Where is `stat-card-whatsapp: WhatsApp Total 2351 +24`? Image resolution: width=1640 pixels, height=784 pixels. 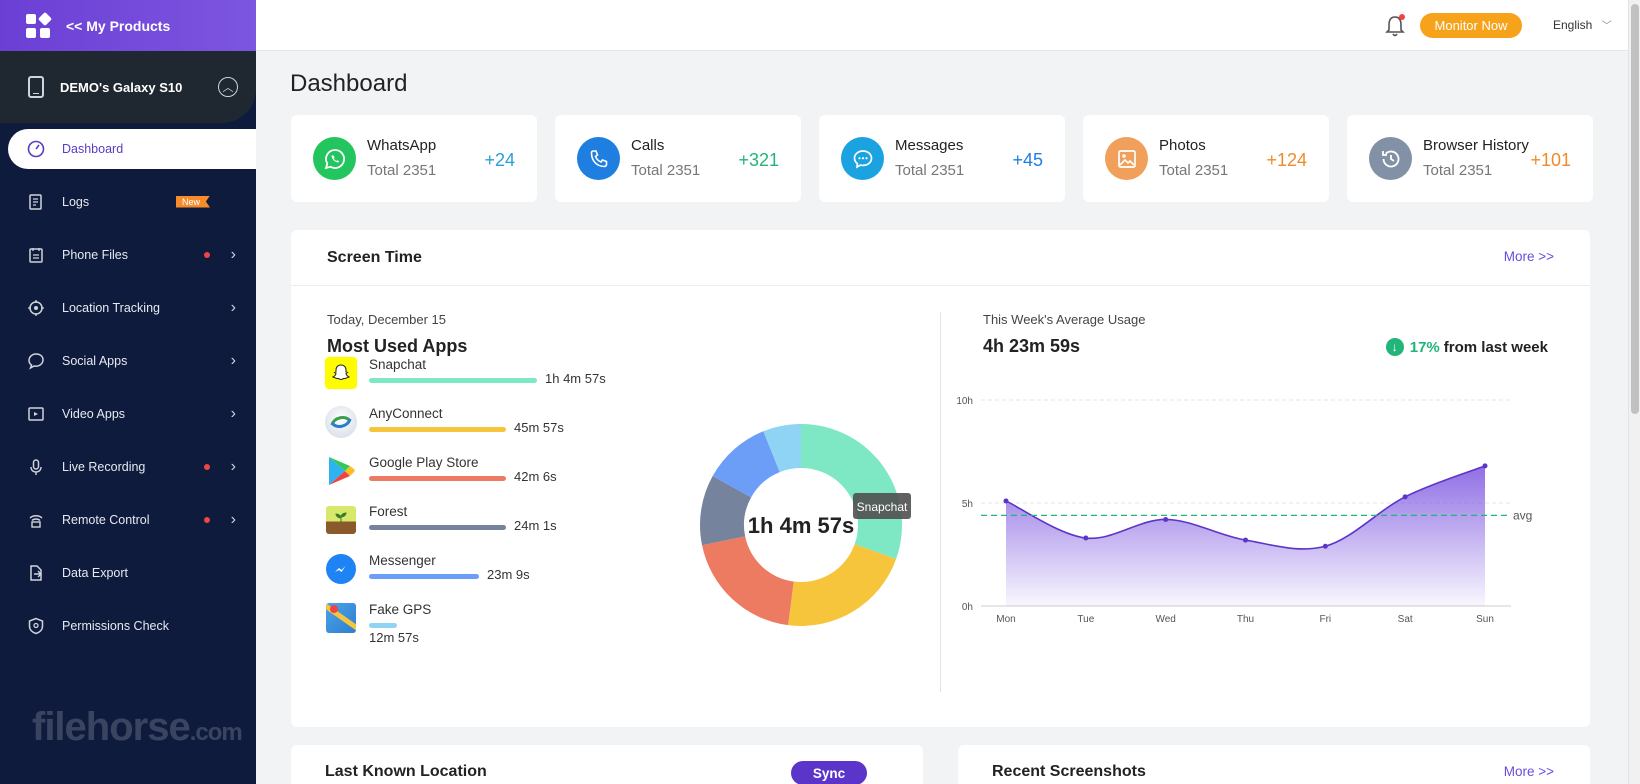
stat-card-whatsapp: WhatsApp Total 2351 +24 is located at coordinates (414, 158).